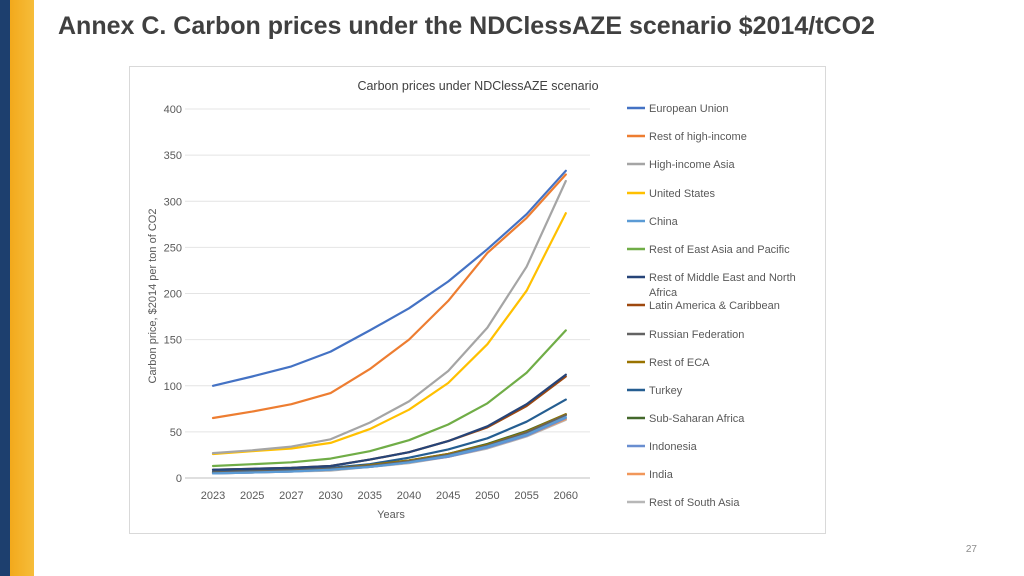 This screenshot has width=1024, height=576. What do you see at coordinates (173, 110) in the screenshot?
I see `y-tick-label: 400` at bounding box center [173, 110].